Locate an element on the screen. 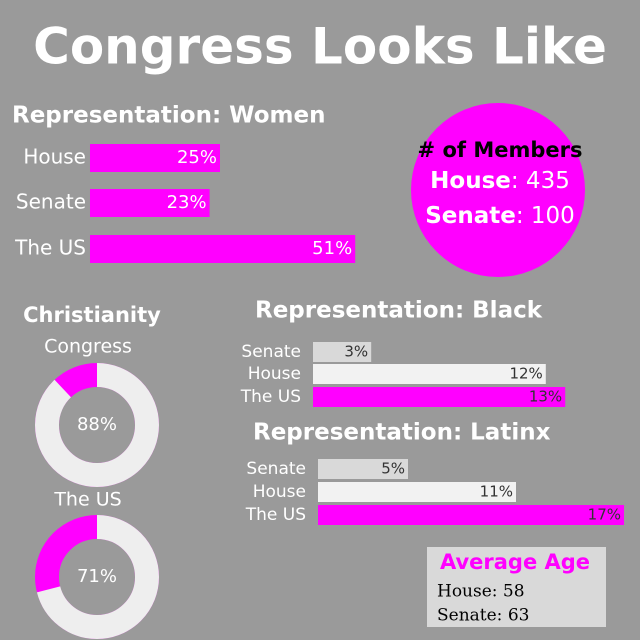 This screenshot has height=640, width=640. value-label: 13% is located at coordinates (545, 397).